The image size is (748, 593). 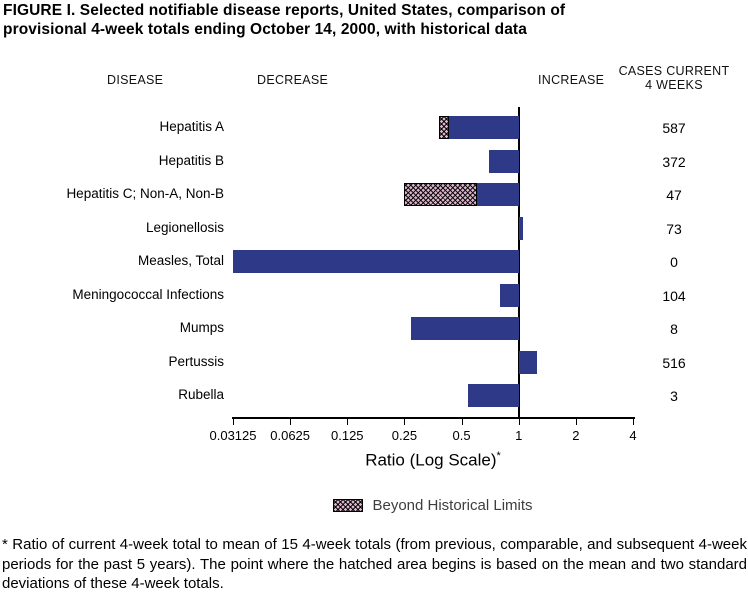 What do you see at coordinates (347, 435) in the screenshot?
I see `axis-tick-label: 0.125` at bounding box center [347, 435].